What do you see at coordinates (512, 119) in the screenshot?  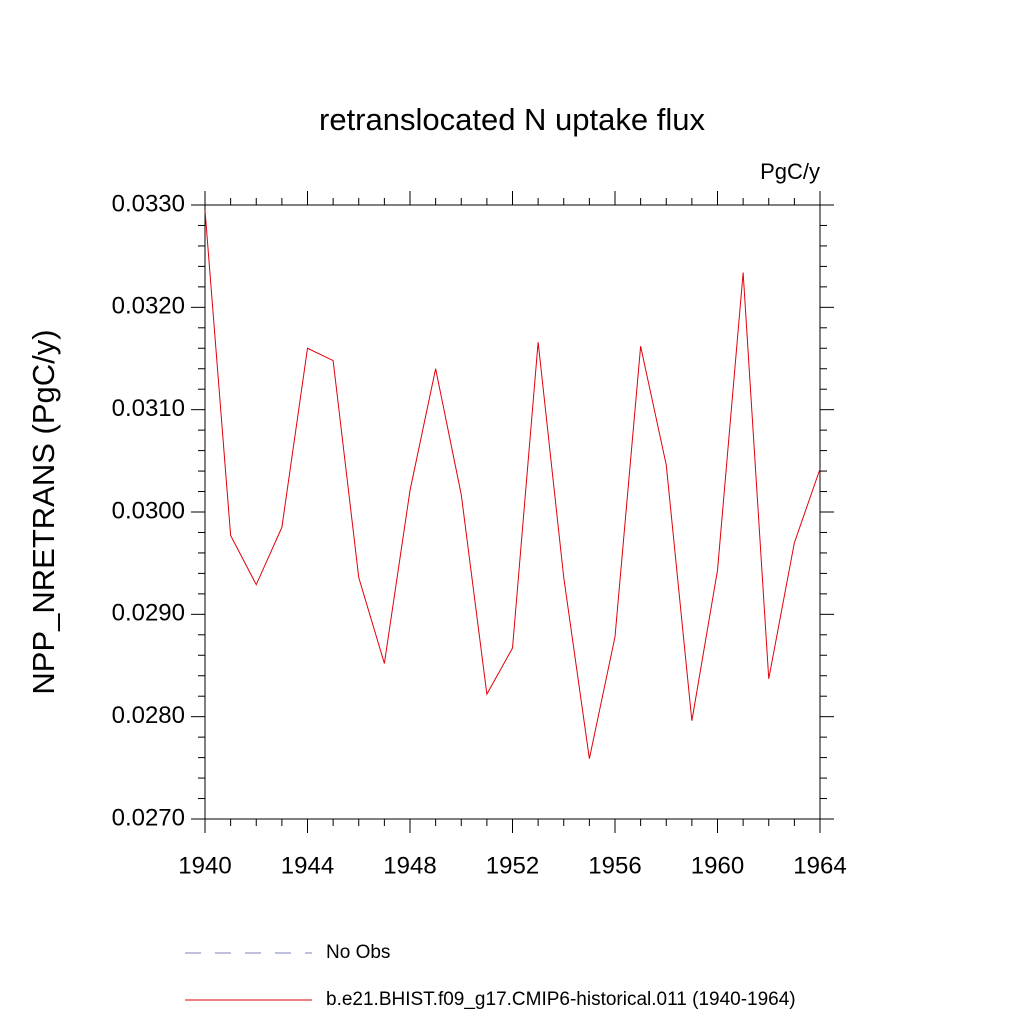 I see `chart-title: retranslocated N uptake flux` at bounding box center [512, 119].